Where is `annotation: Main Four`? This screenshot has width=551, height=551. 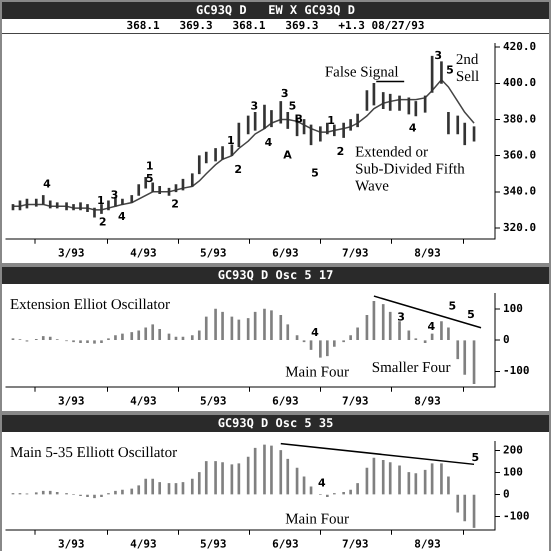
annotation: Main Four is located at coordinates (317, 372).